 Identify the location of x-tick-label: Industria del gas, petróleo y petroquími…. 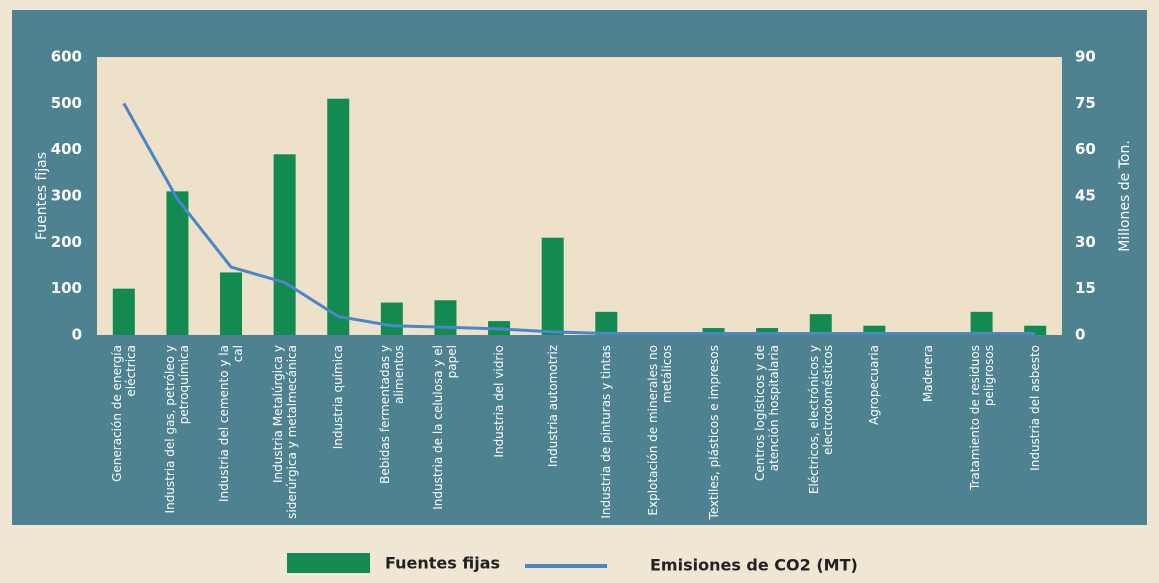
(177, 429).